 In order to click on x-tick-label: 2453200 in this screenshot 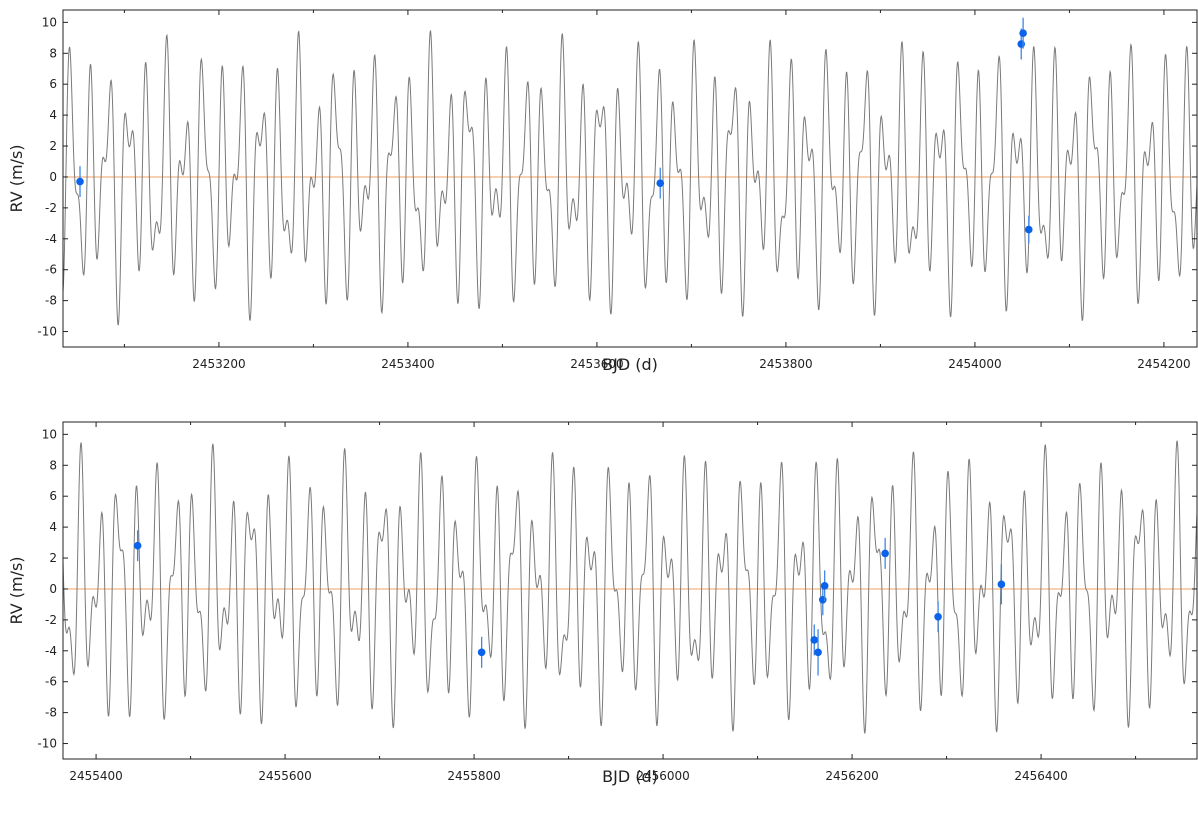, I will do `click(218, 364)`.